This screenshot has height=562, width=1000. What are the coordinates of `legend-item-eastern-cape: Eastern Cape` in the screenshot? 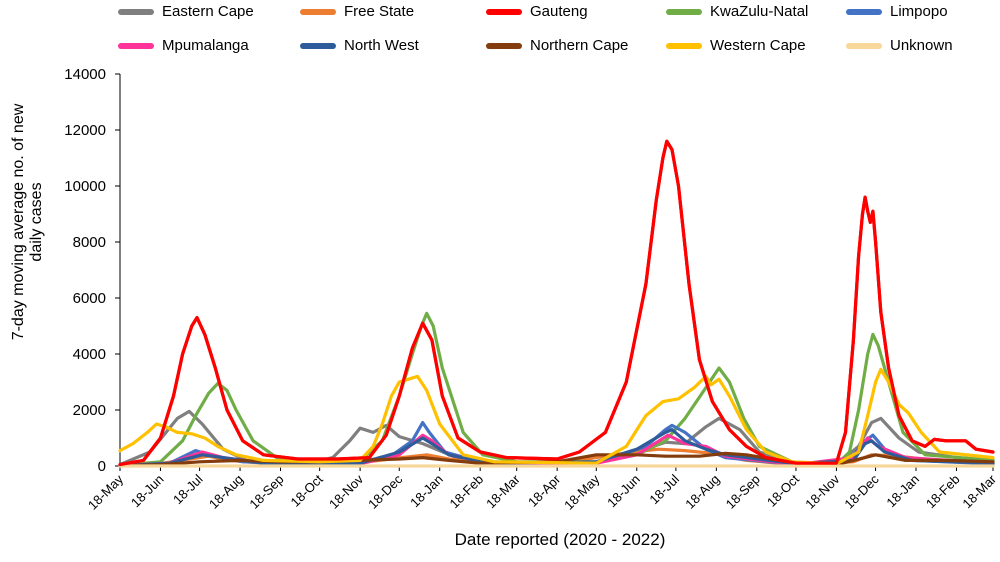 It's located at (186, 11).